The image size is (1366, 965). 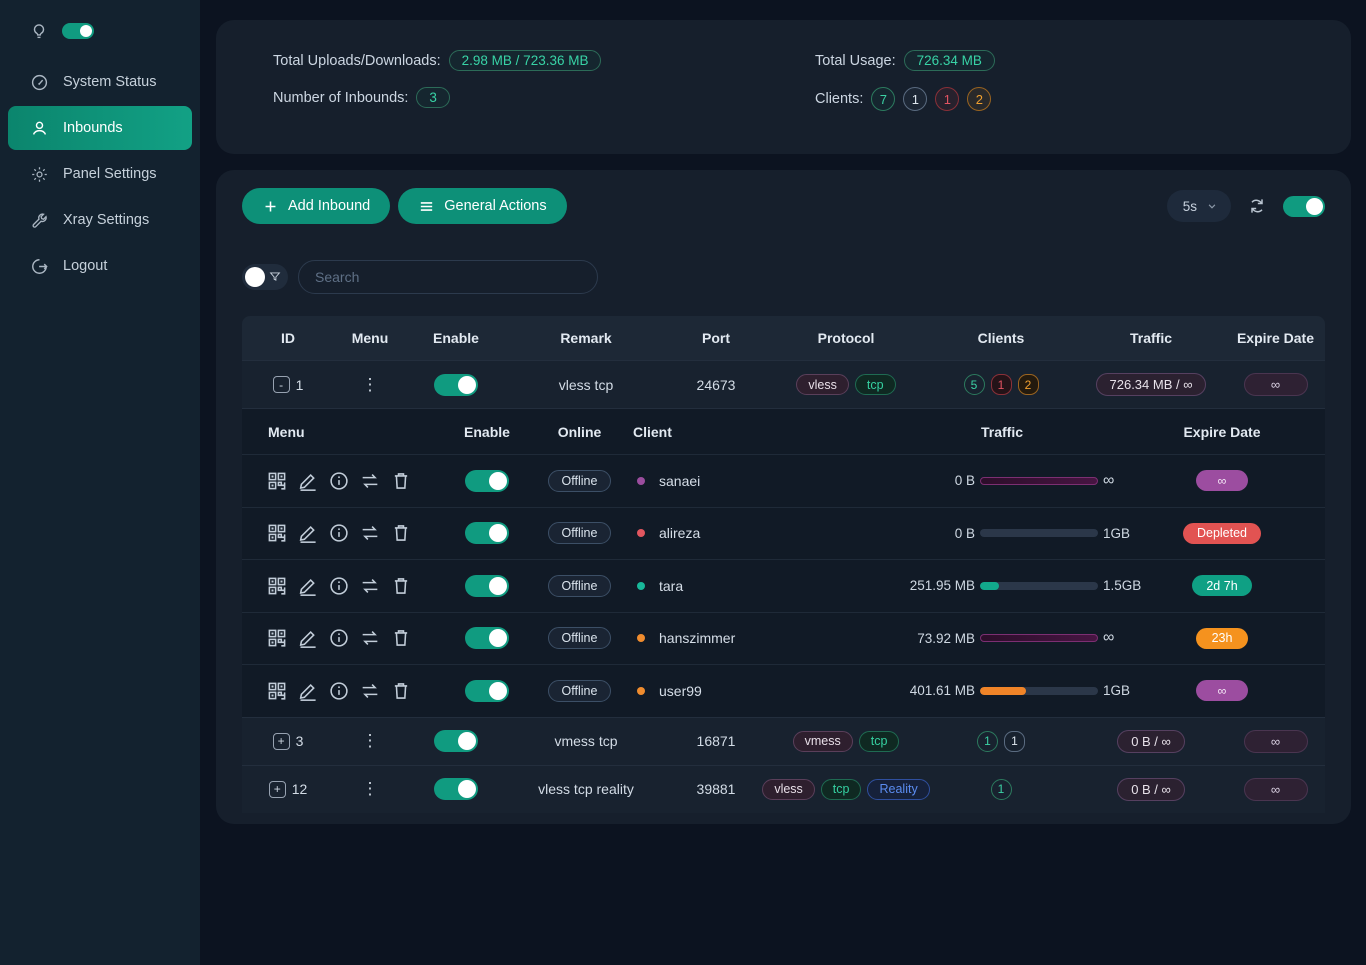 What do you see at coordinates (716, 384) in the screenshot?
I see `inbound-port: 24673` at bounding box center [716, 384].